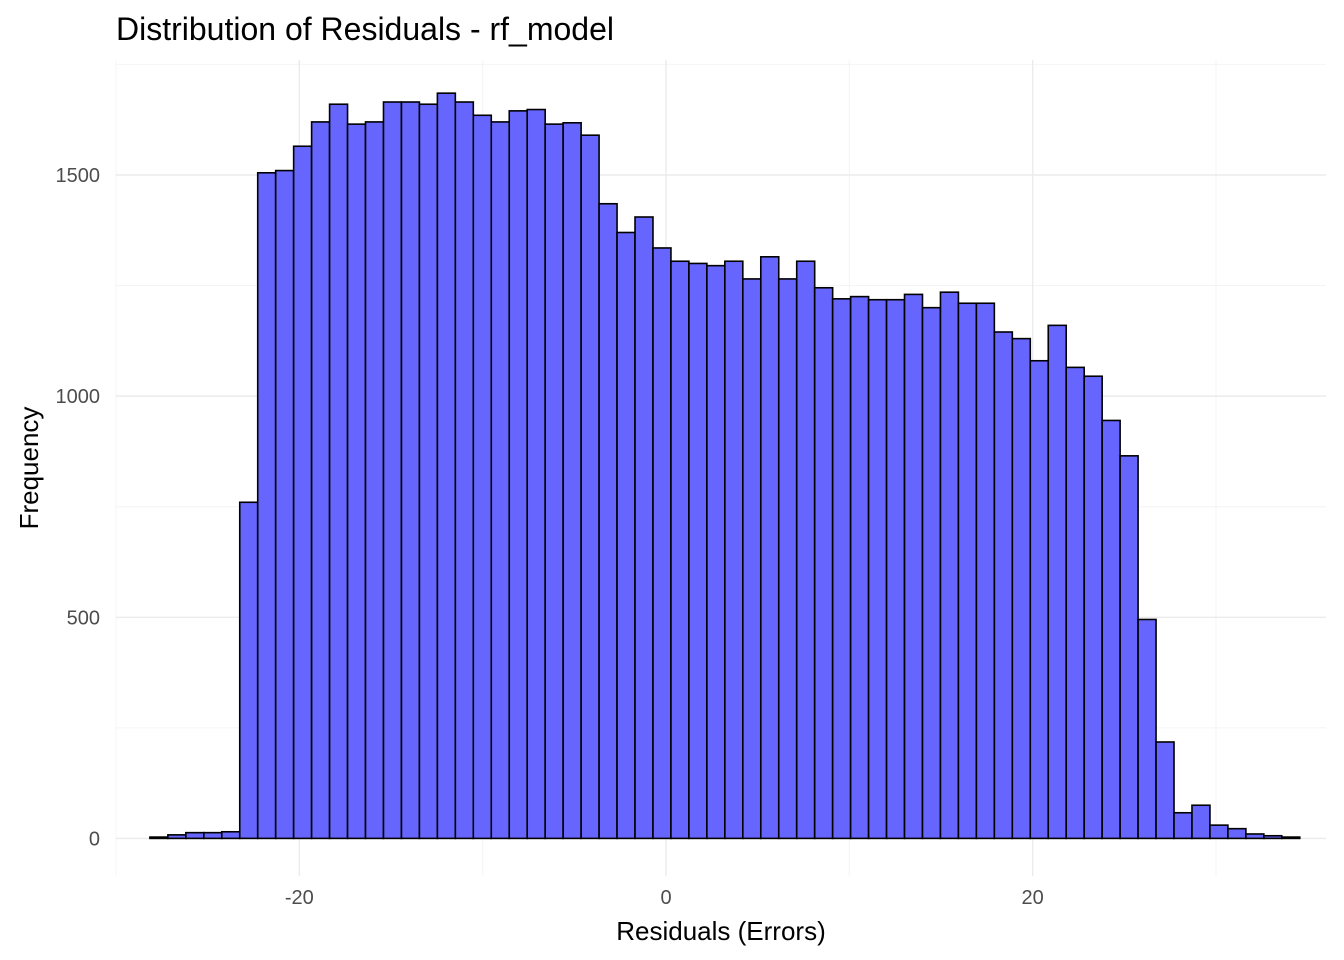 This screenshot has height=960, width=1344. What do you see at coordinates (83, 618) in the screenshot?
I see `y-tick-label: 500` at bounding box center [83, 618].